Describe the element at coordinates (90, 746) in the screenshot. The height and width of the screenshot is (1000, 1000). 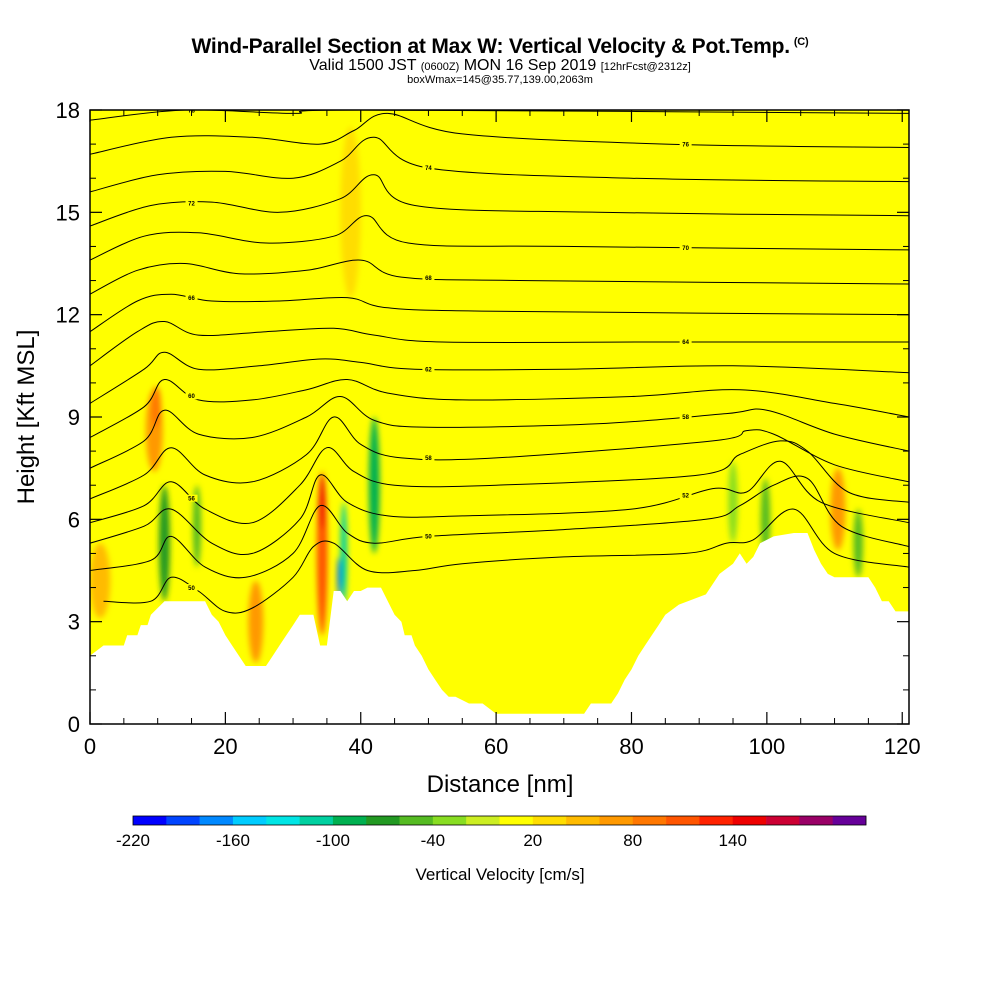
I see `x-tick-label: 0` at that location.